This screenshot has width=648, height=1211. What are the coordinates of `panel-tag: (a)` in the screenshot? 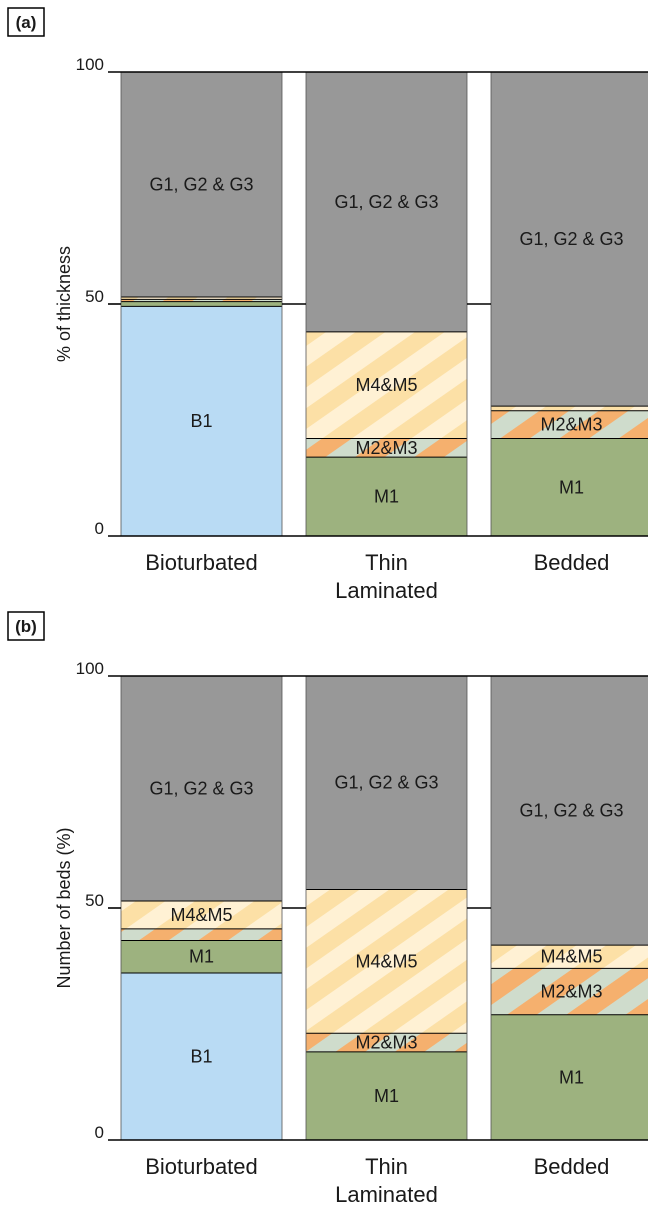 It's located at (26, 22).